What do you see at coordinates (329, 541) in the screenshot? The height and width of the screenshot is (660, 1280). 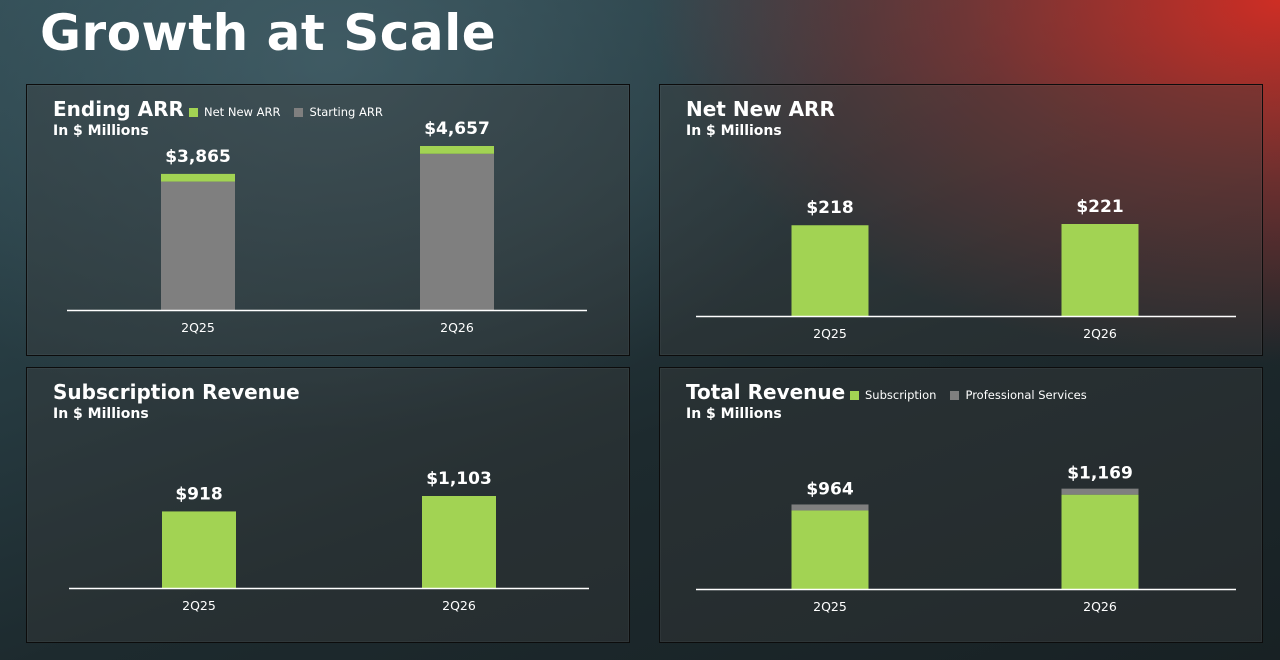 I see `subscription-revenue-chart: $918 2Q25 $1,103 2Q26` at bounding box center [329, 541].